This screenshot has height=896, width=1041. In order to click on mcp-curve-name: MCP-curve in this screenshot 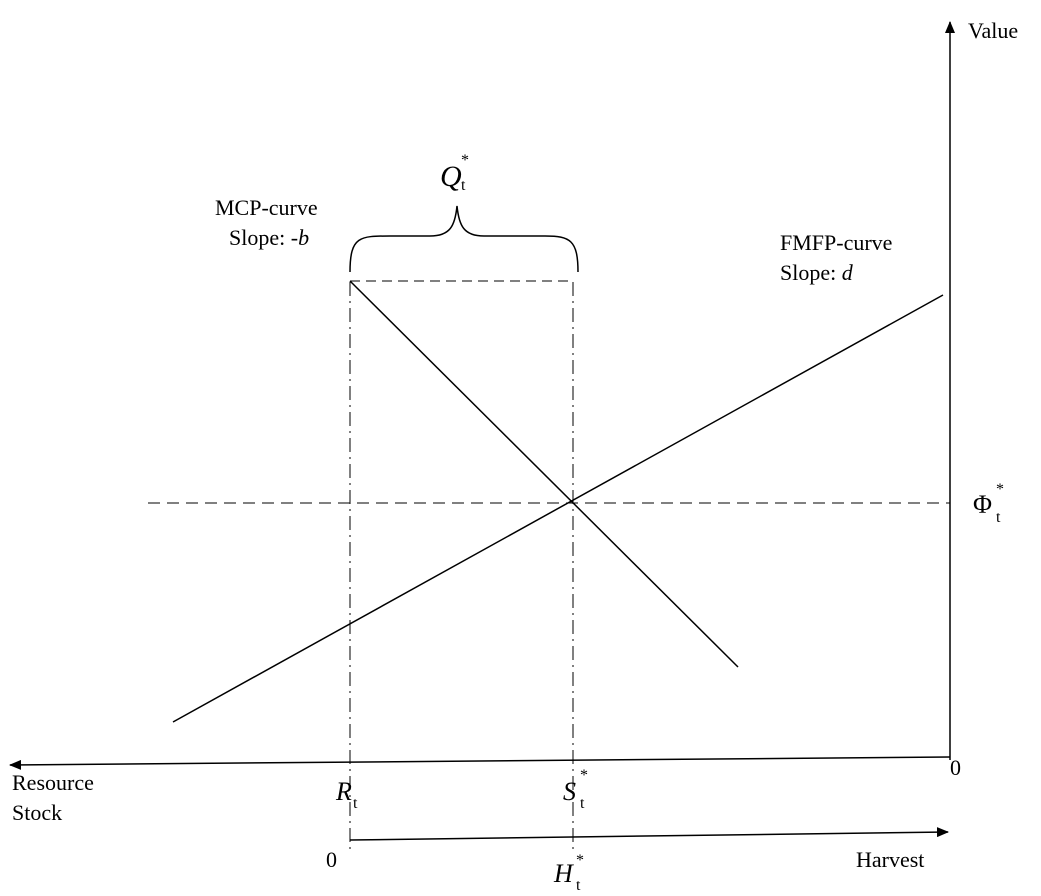, I will do `click(266, 207)`.